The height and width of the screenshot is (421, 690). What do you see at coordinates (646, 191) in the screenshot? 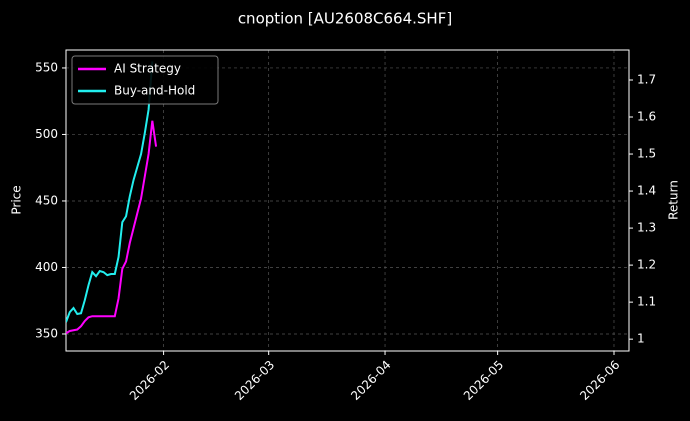
I see `y2-tick-label: 1.4` at bounding box center [646, 191].